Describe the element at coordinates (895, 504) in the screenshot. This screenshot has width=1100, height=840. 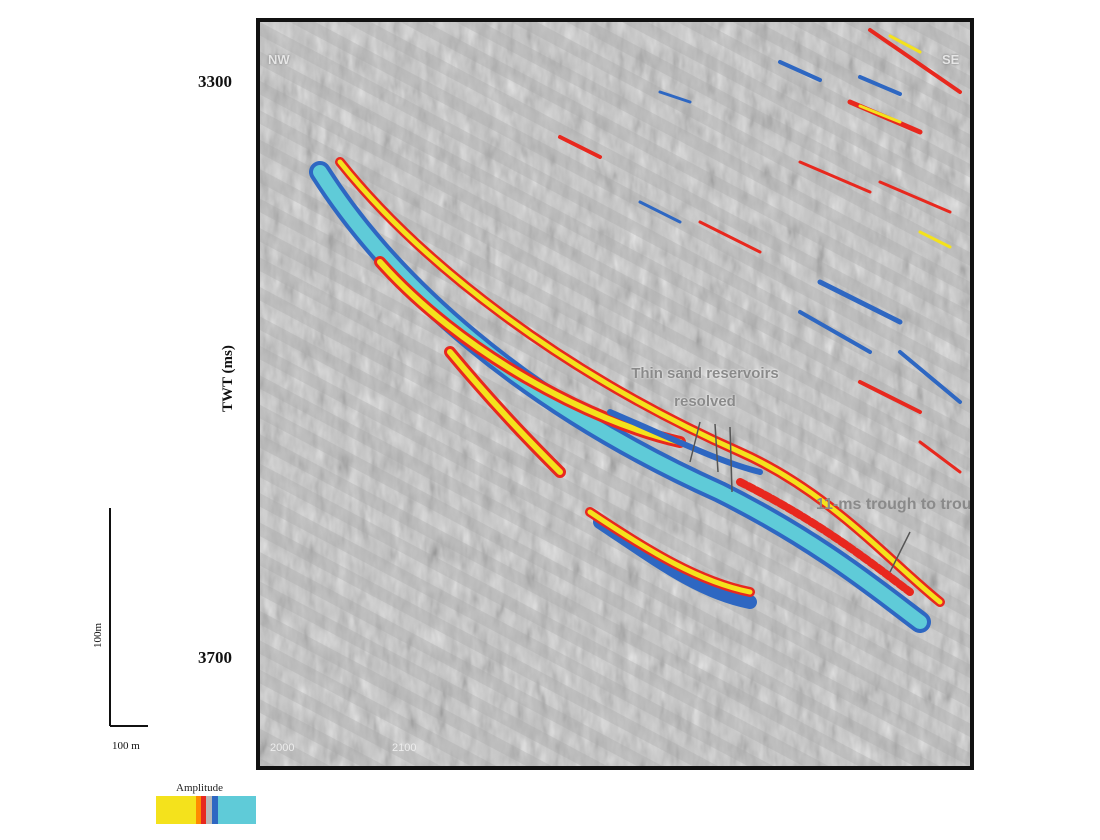
I see `annotation-trough: 11-ms trough to trough` at that location.